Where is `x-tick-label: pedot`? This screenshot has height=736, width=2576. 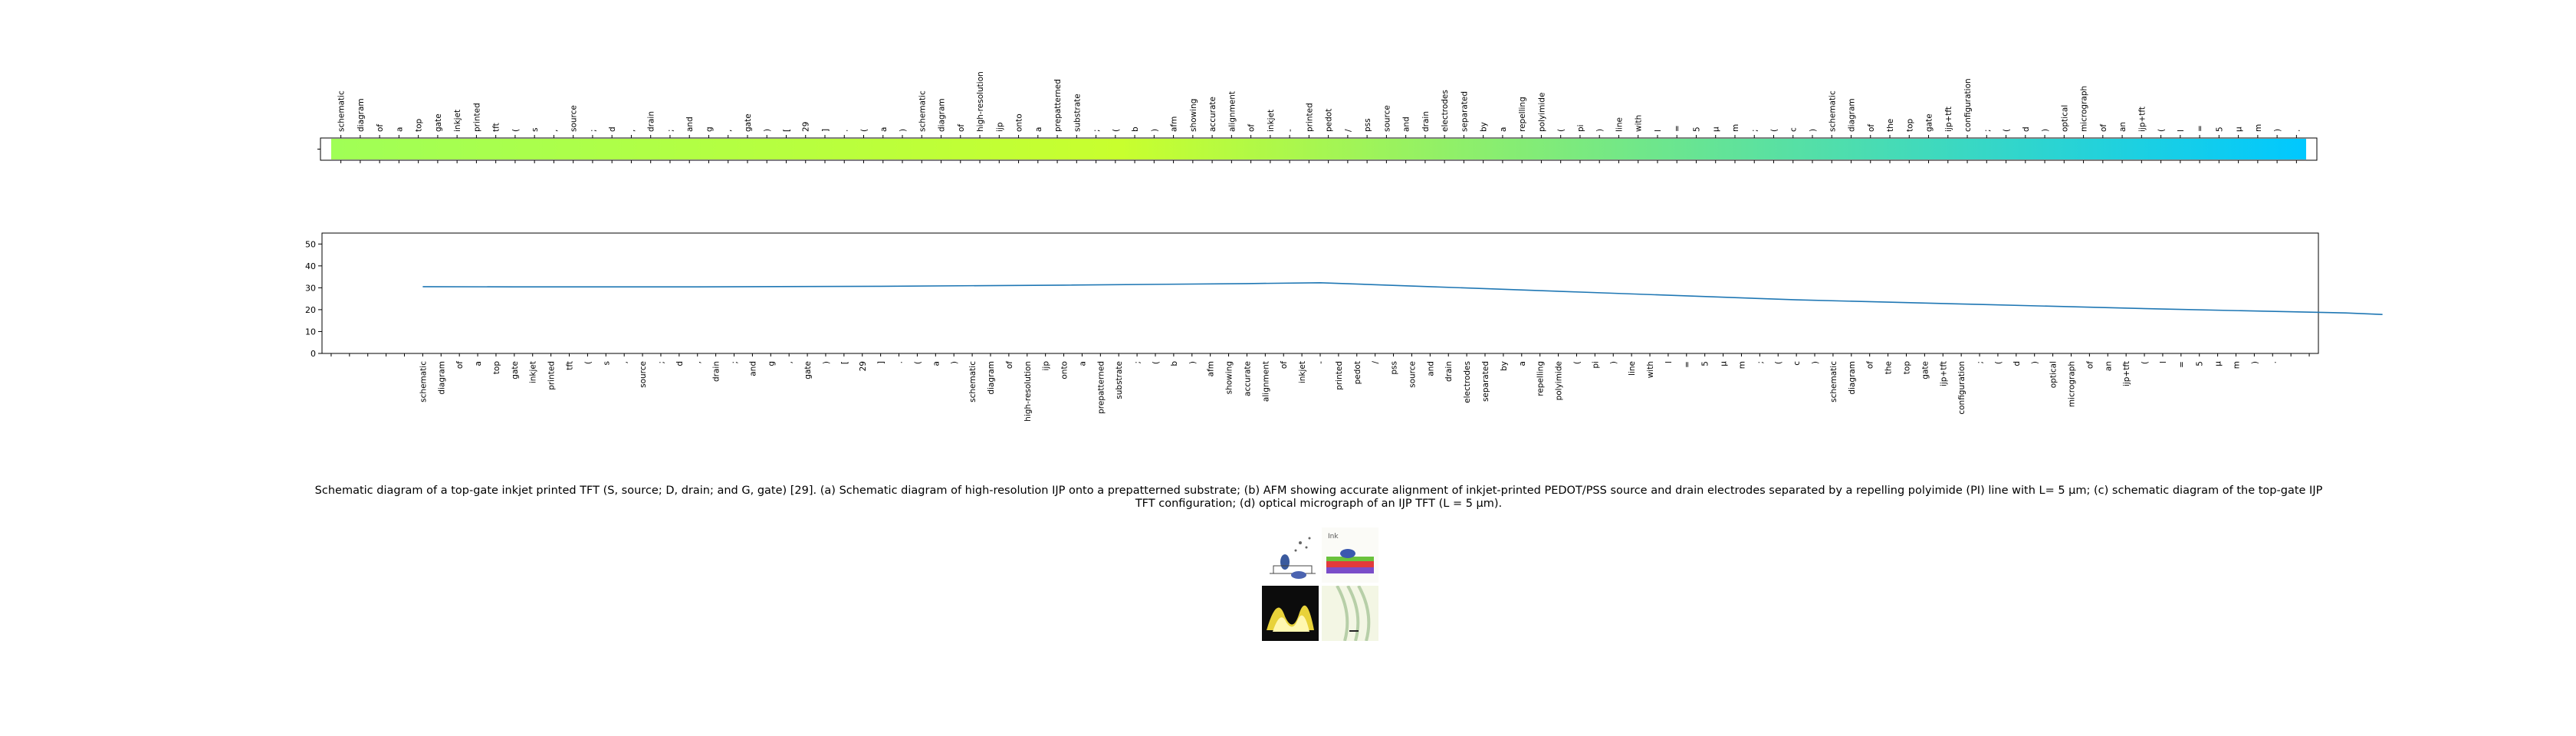
x-tick-label: pedot is located at coordinates (1357, 373).